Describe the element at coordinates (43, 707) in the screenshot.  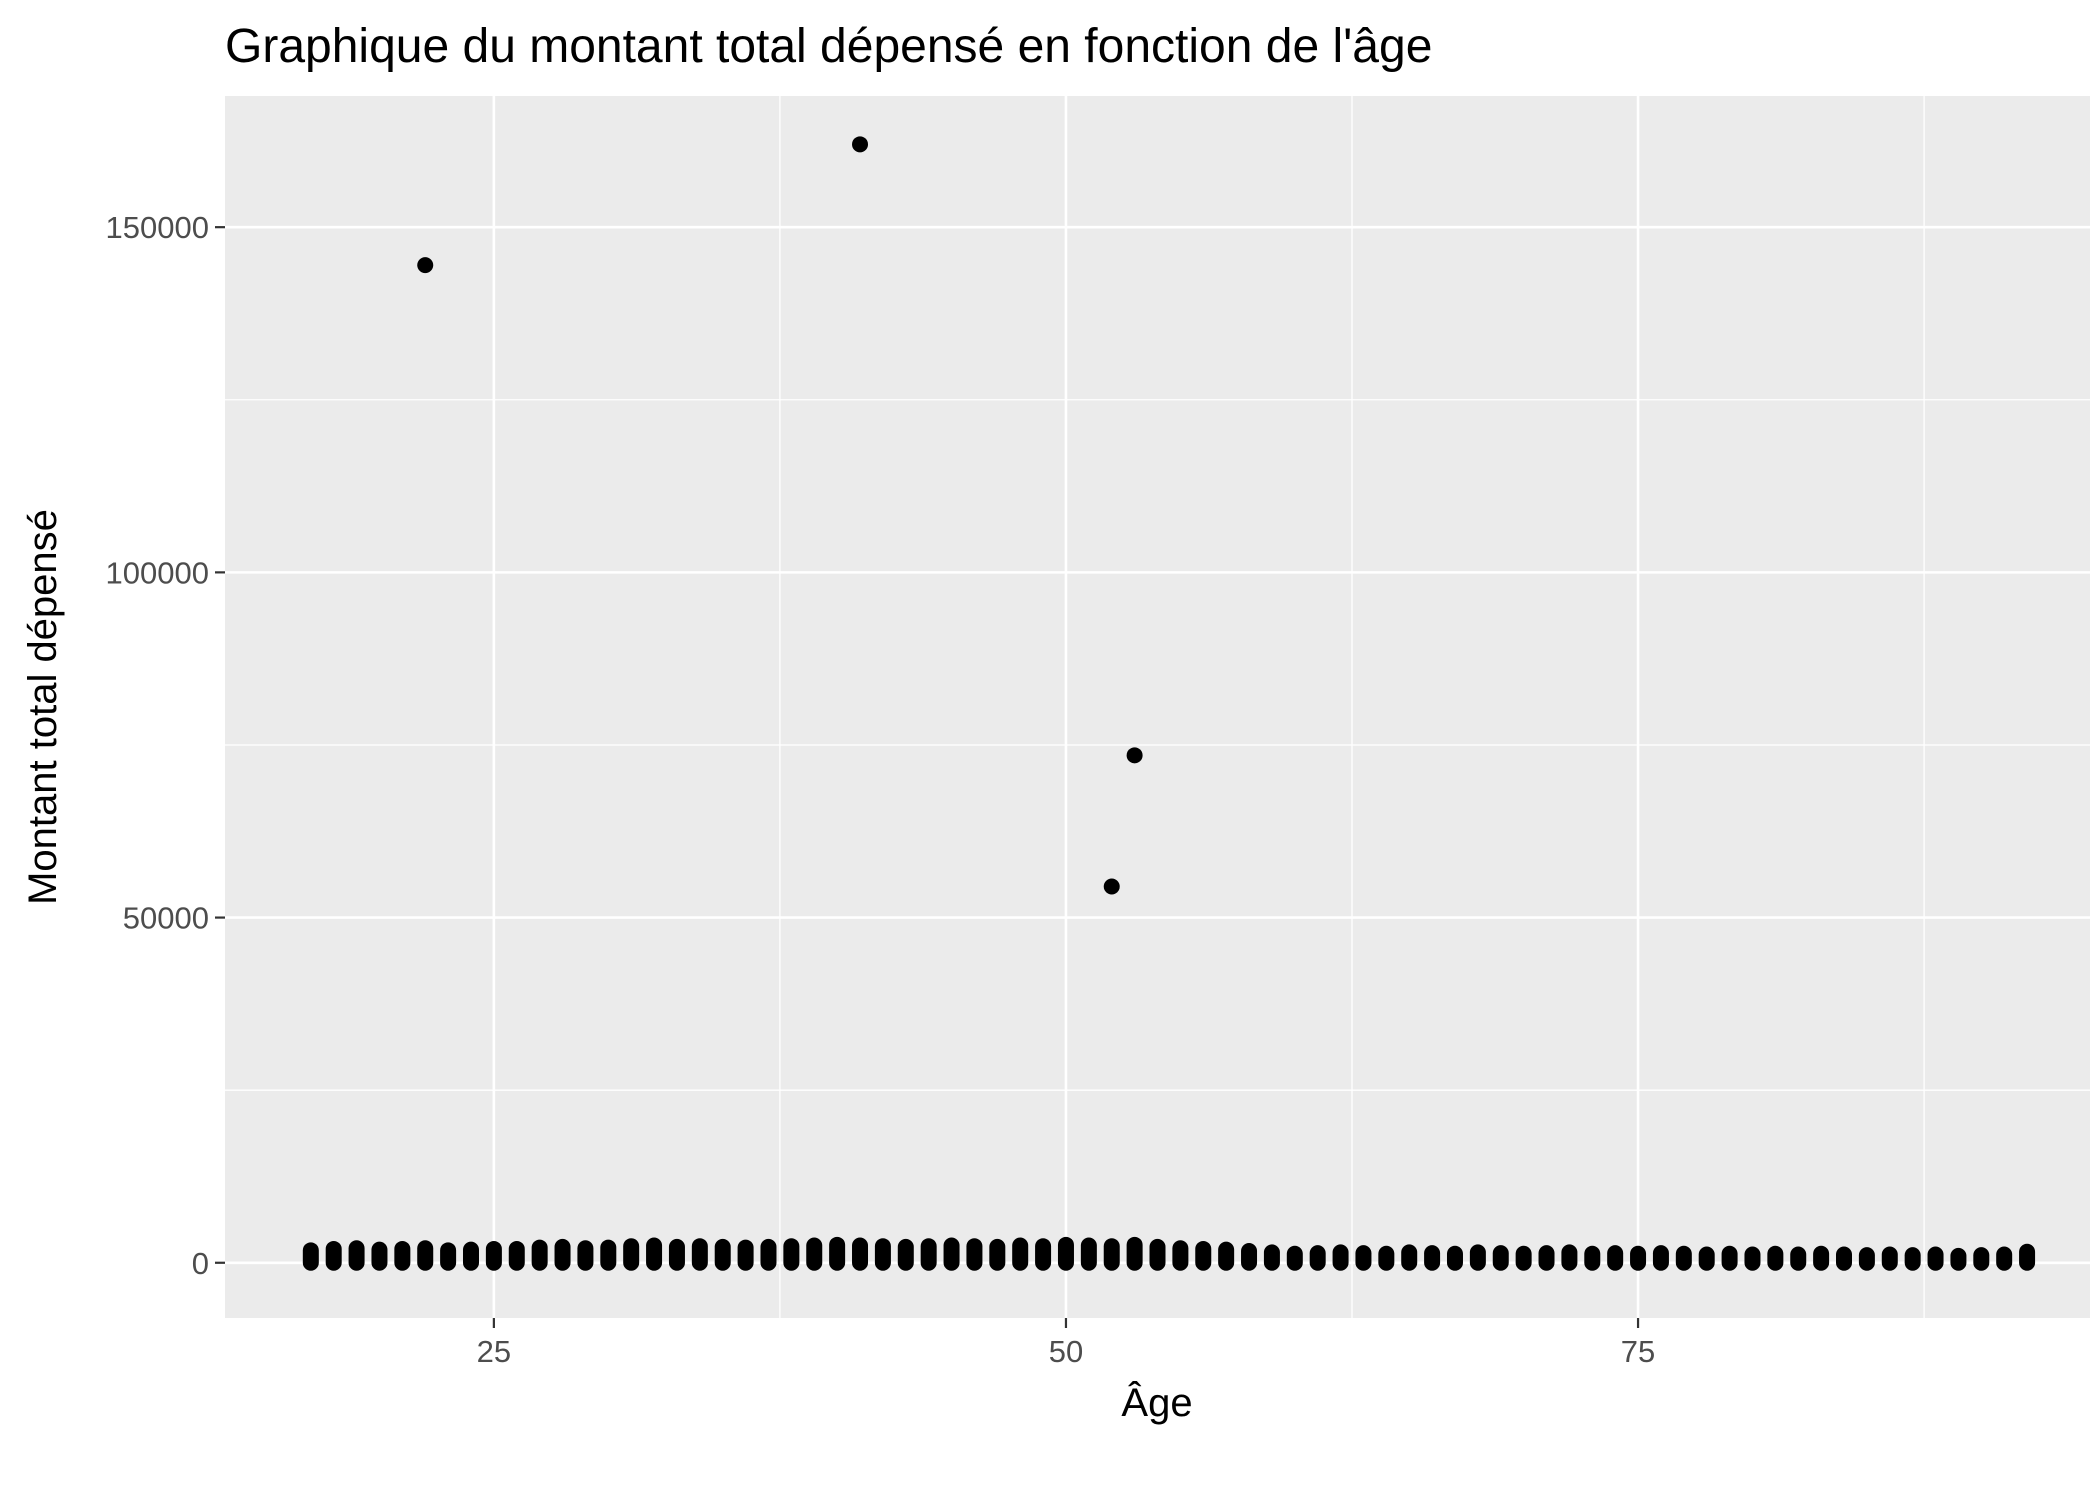
I see `y-axis-title: Montant total dépensé` at that location.